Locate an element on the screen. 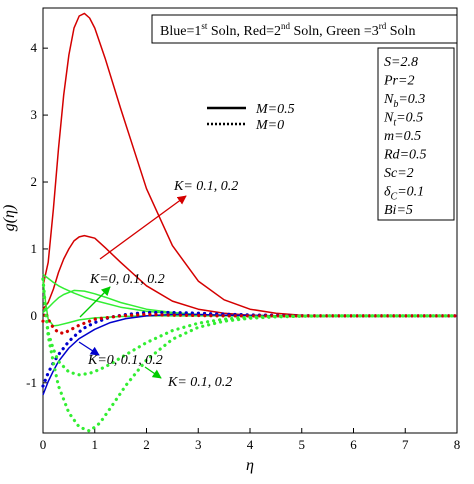  x-tick-label: 0 is located at coordinates (43, 444).